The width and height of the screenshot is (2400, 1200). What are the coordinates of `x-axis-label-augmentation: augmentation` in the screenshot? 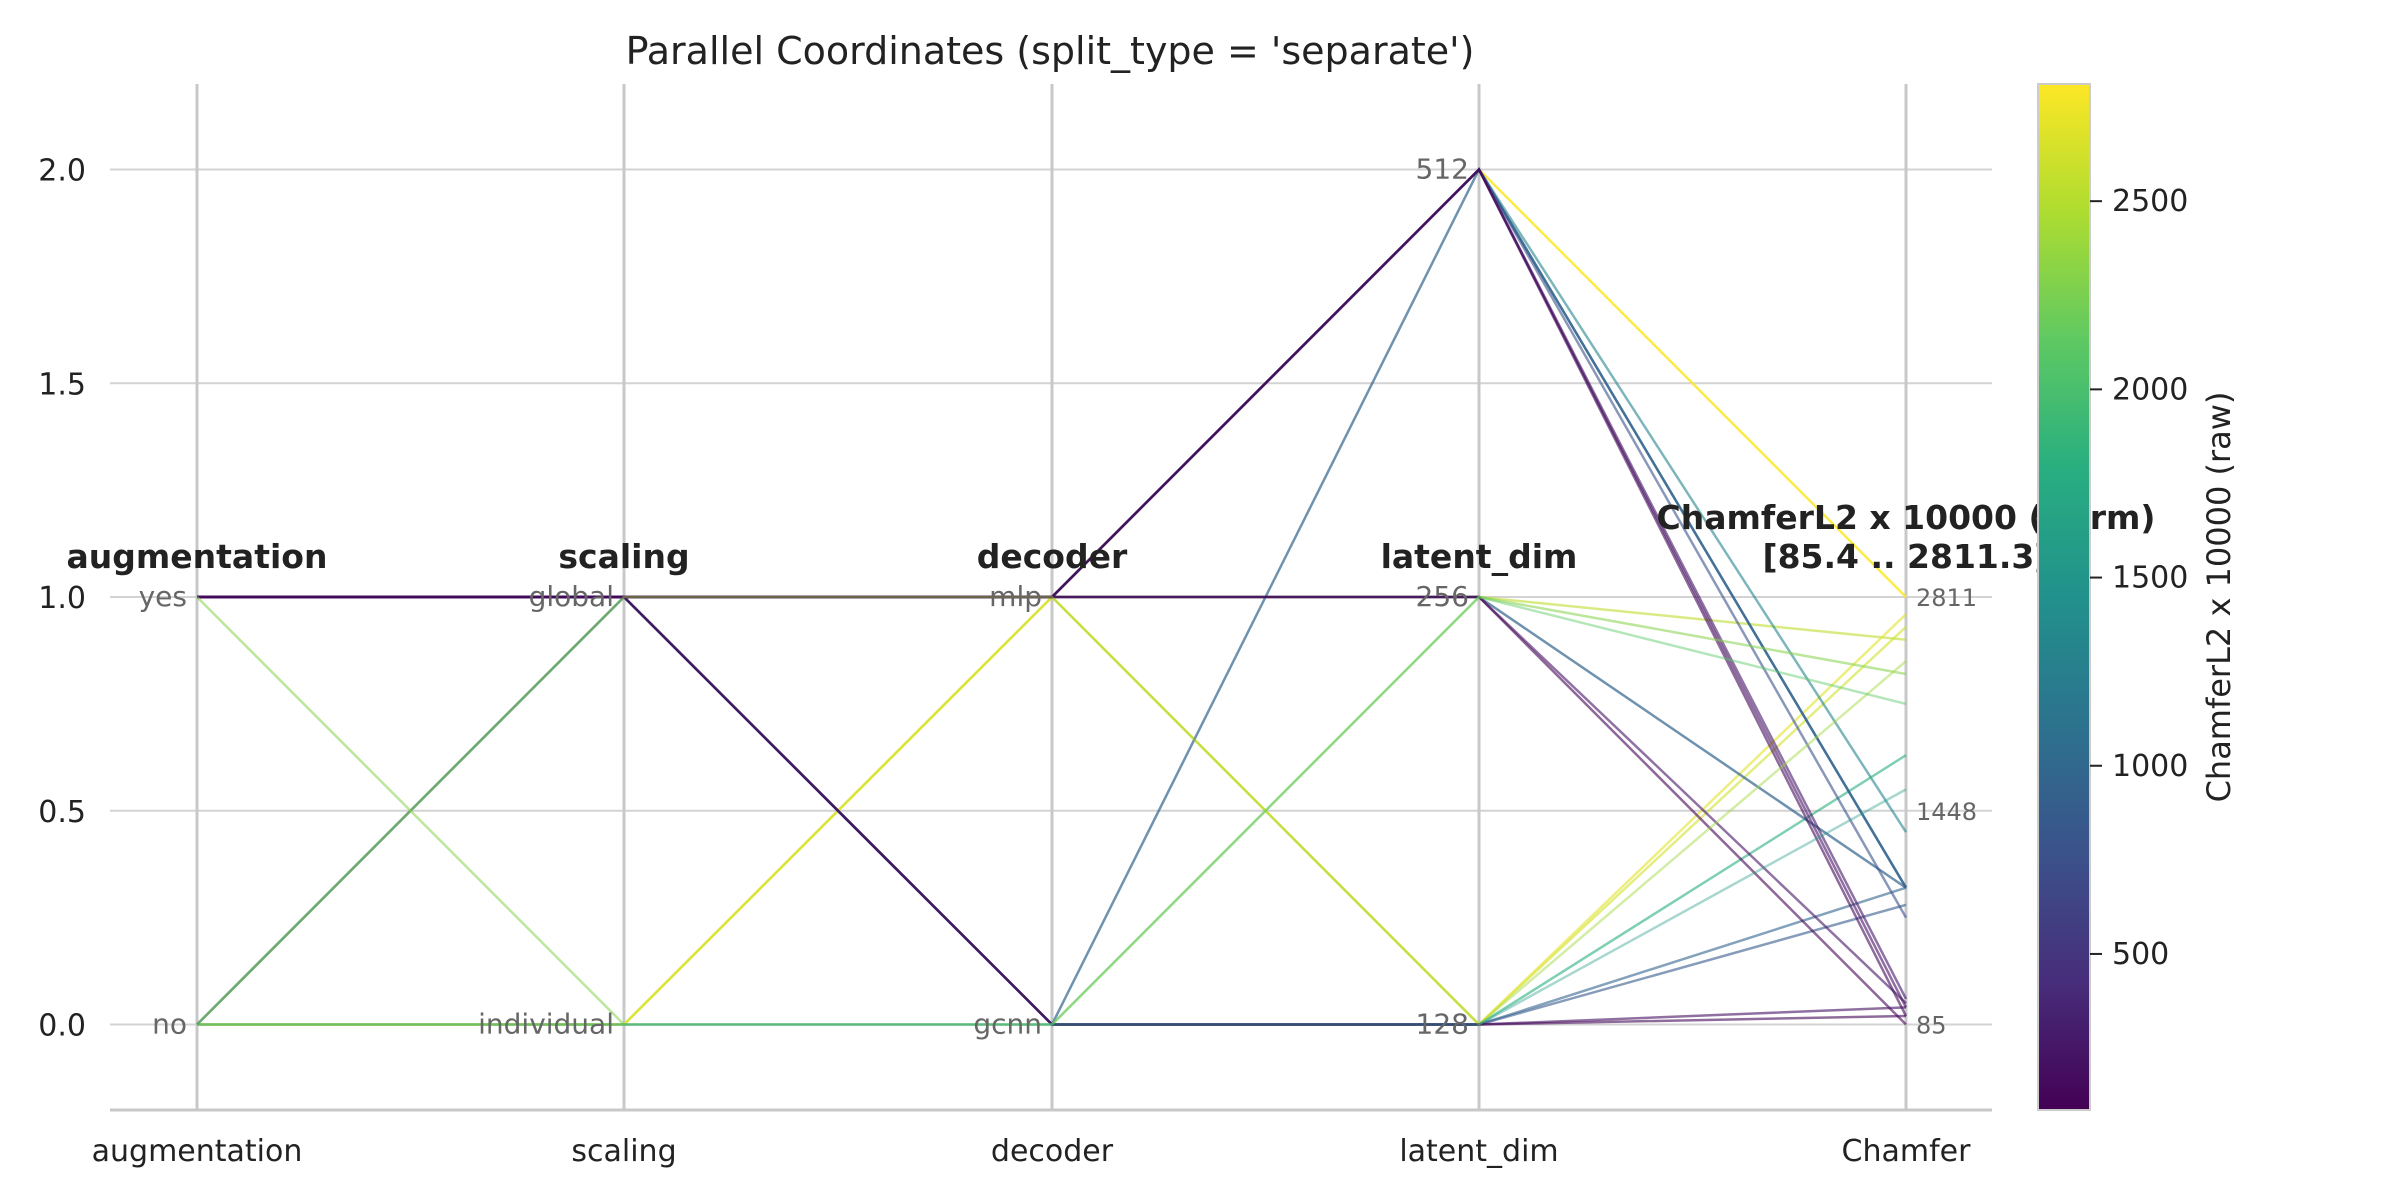 It's located at (197, 1151).